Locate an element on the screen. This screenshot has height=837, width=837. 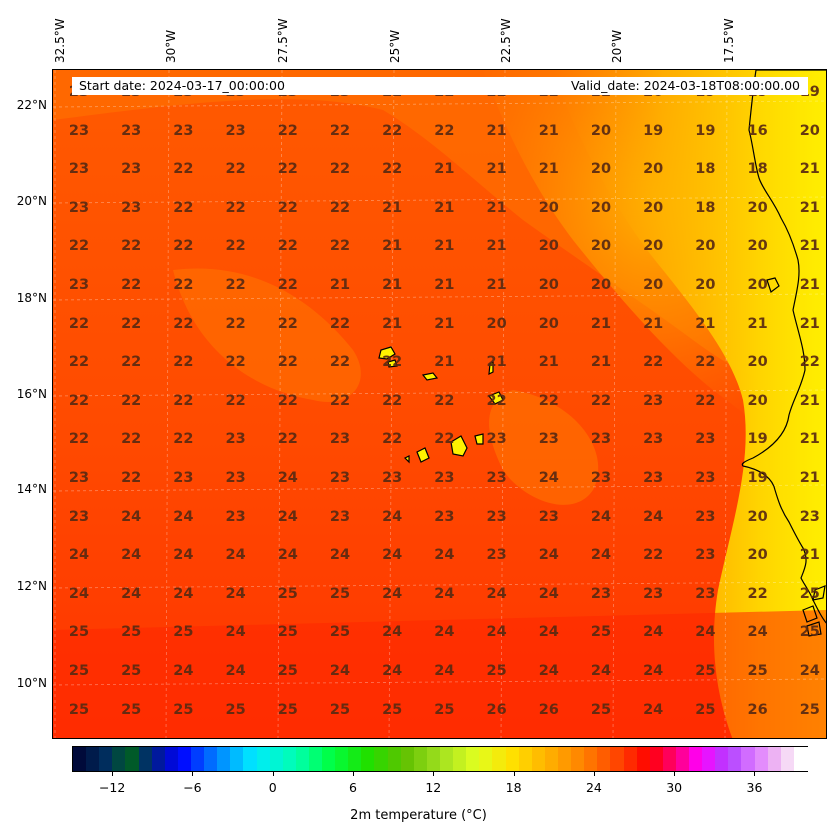
lon-label: 30°W is located at coordinates (171, 46).